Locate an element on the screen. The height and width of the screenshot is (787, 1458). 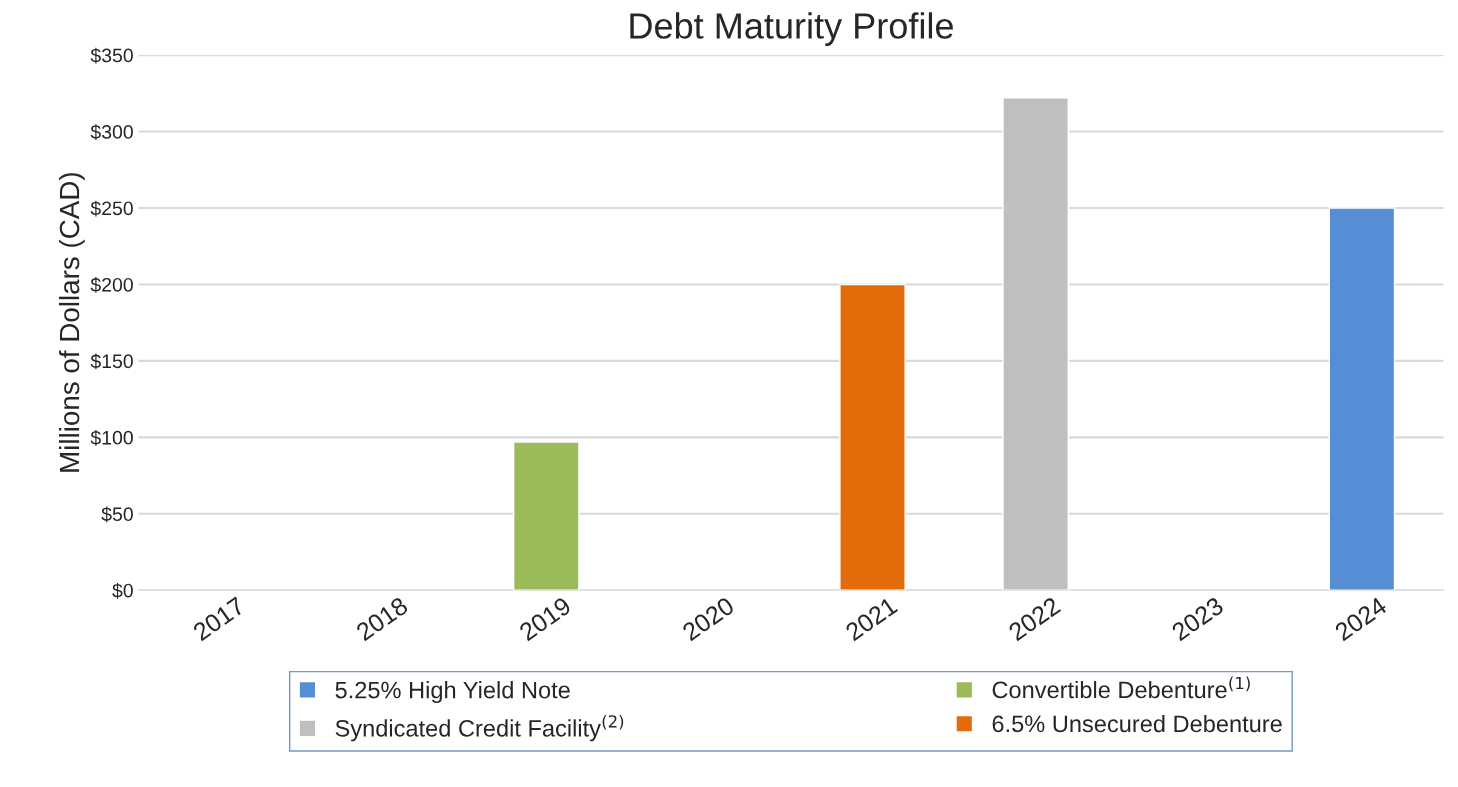
x-tick-label: 2021 is located at coordinates (871, 619).